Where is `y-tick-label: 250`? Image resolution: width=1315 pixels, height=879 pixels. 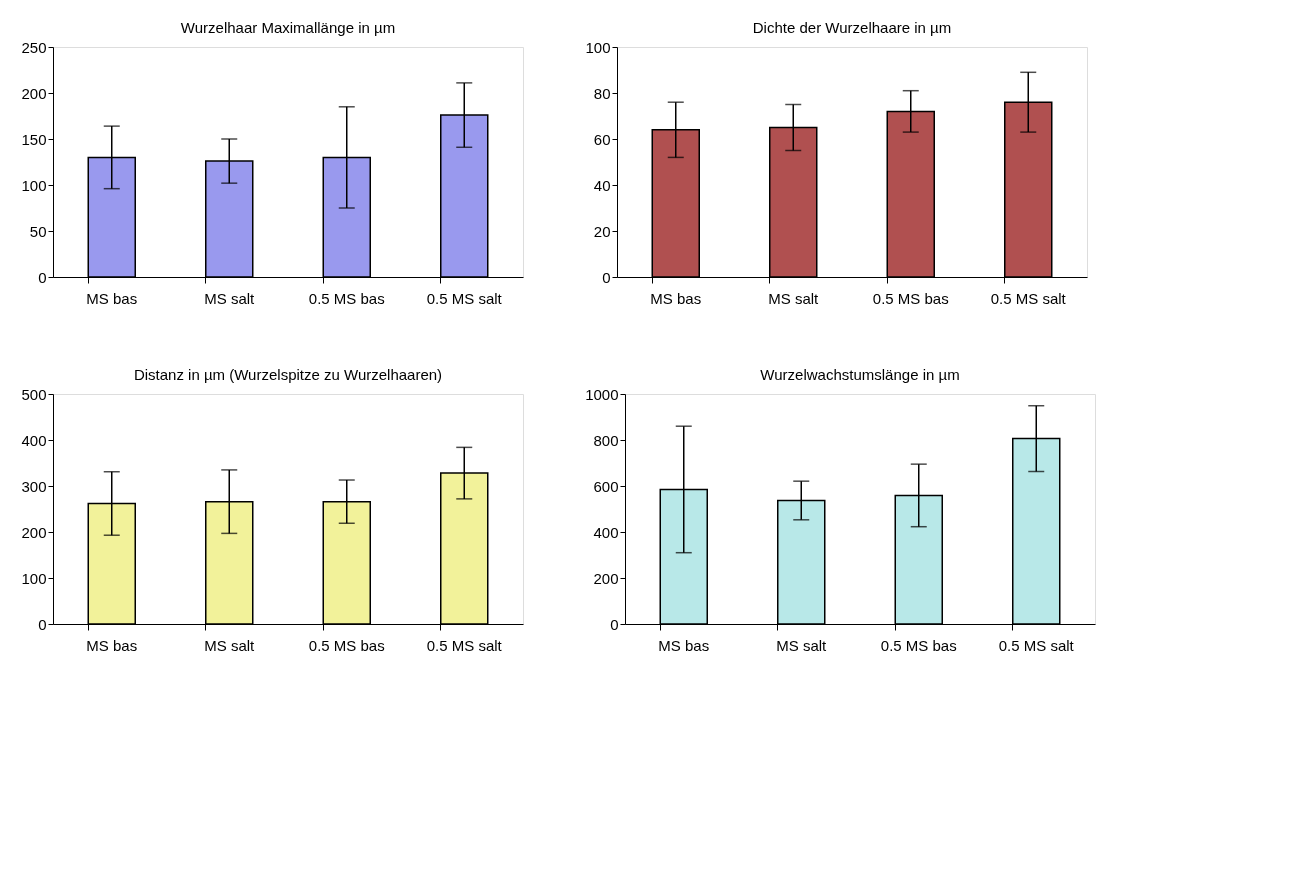
y-tick-label: 250 is located at coordinates (34, 47).